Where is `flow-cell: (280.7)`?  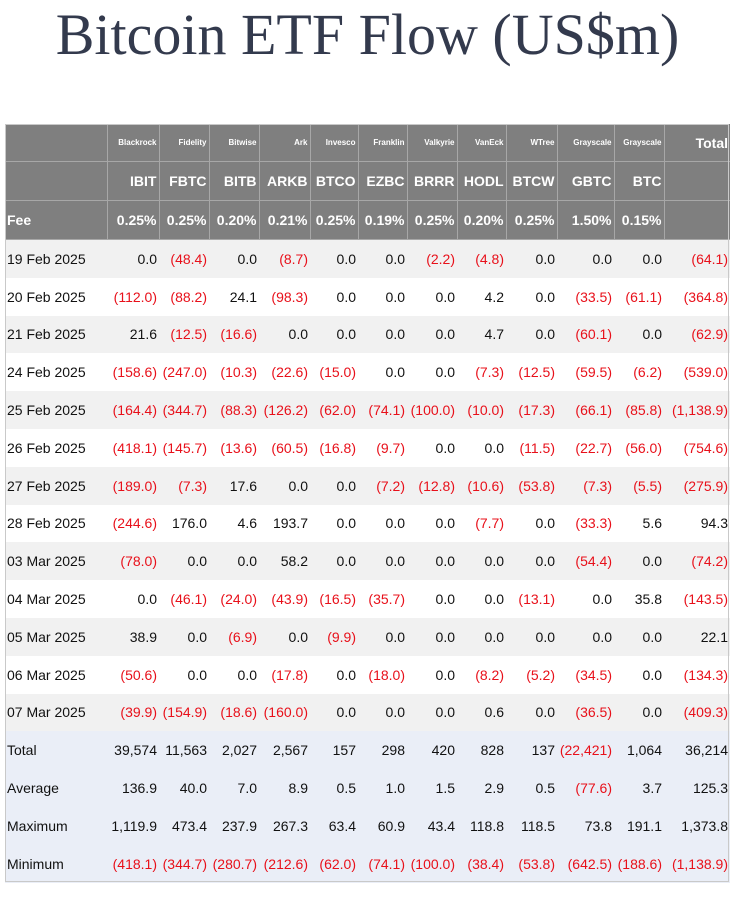
flow-cell: (280.7) is located at coordinates (234, 863).